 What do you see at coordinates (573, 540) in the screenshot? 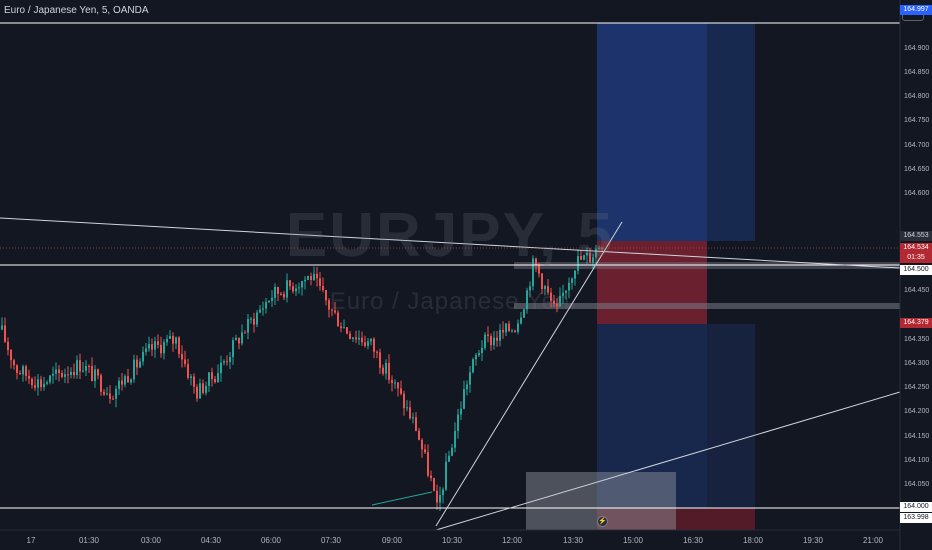
I see `time-tick-label: 13:30` at bounding box center [573, 540].